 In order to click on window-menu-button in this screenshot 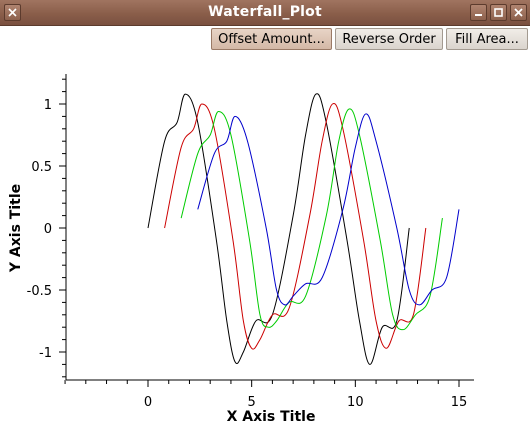, I will do `click(12, 12)`.